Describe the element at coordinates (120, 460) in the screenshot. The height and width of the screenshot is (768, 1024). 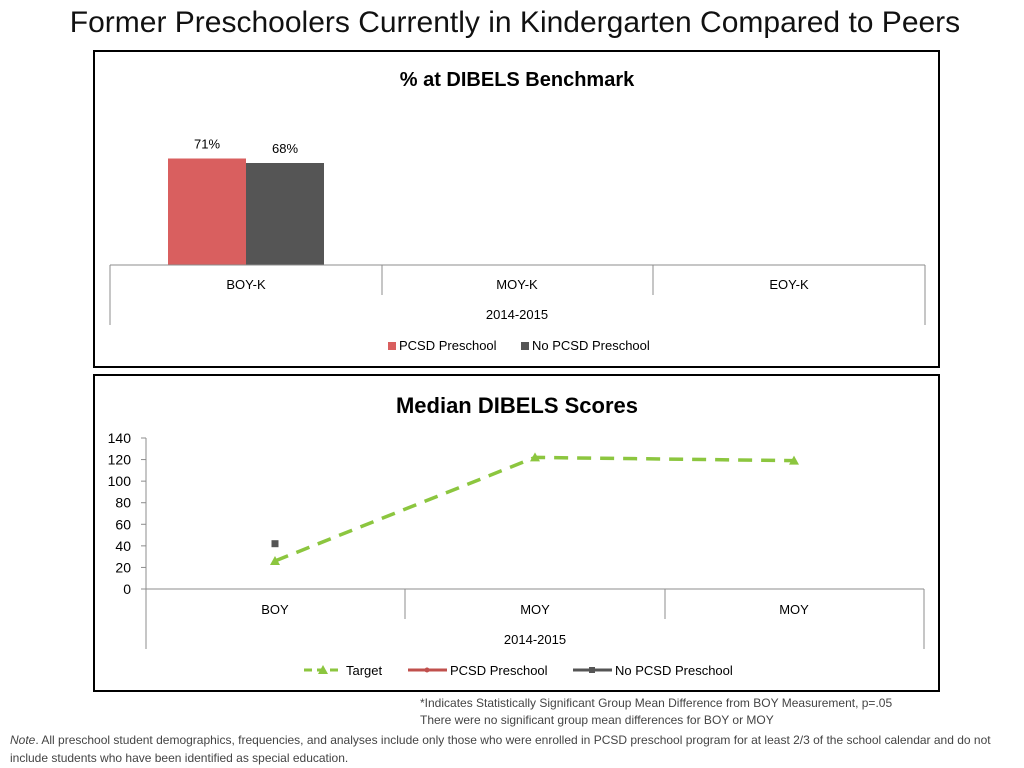
I see `y-tick-label: 120` at that location.